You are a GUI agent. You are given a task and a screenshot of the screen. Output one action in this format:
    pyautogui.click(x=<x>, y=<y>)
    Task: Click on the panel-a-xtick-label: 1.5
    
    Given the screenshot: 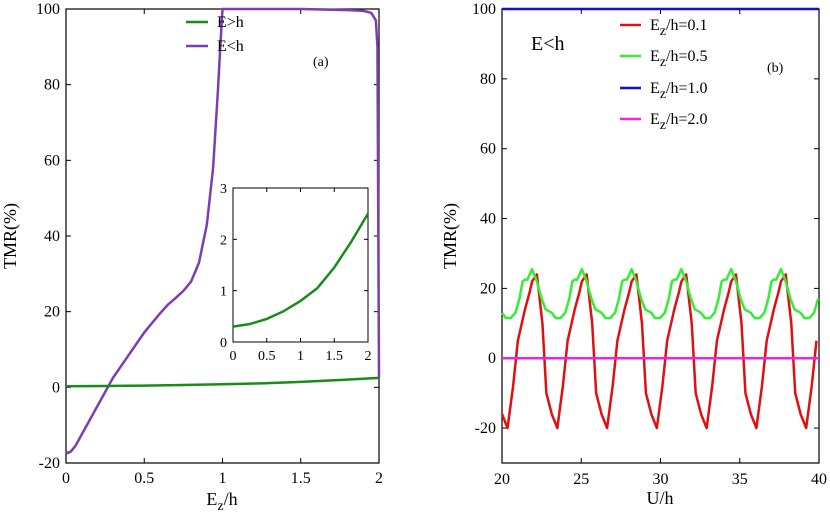 What is the action you would take?
    pyautogui.click(x=301, y=478)
    